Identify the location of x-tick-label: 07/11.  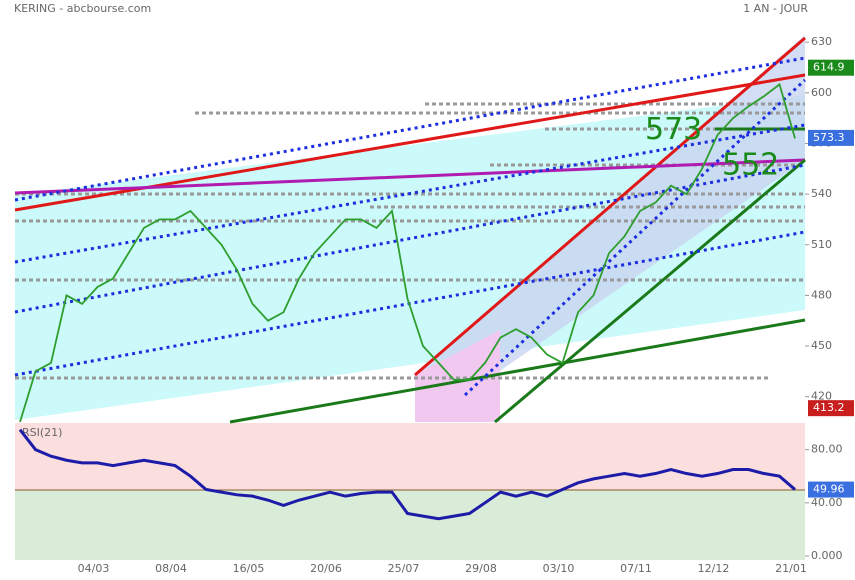
(636, 568).